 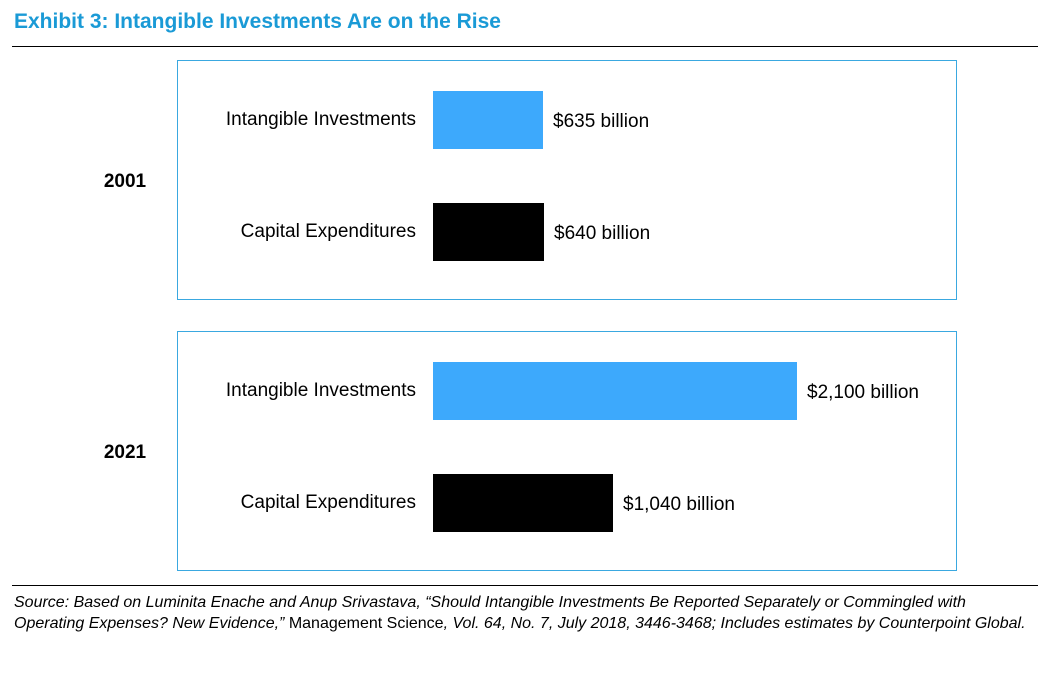 What do you see at coordinates (320, 390) in the screenshot?
I see `category-label-intangible-investments-2021: Intangible Investments` at bounding box center [320, 390].